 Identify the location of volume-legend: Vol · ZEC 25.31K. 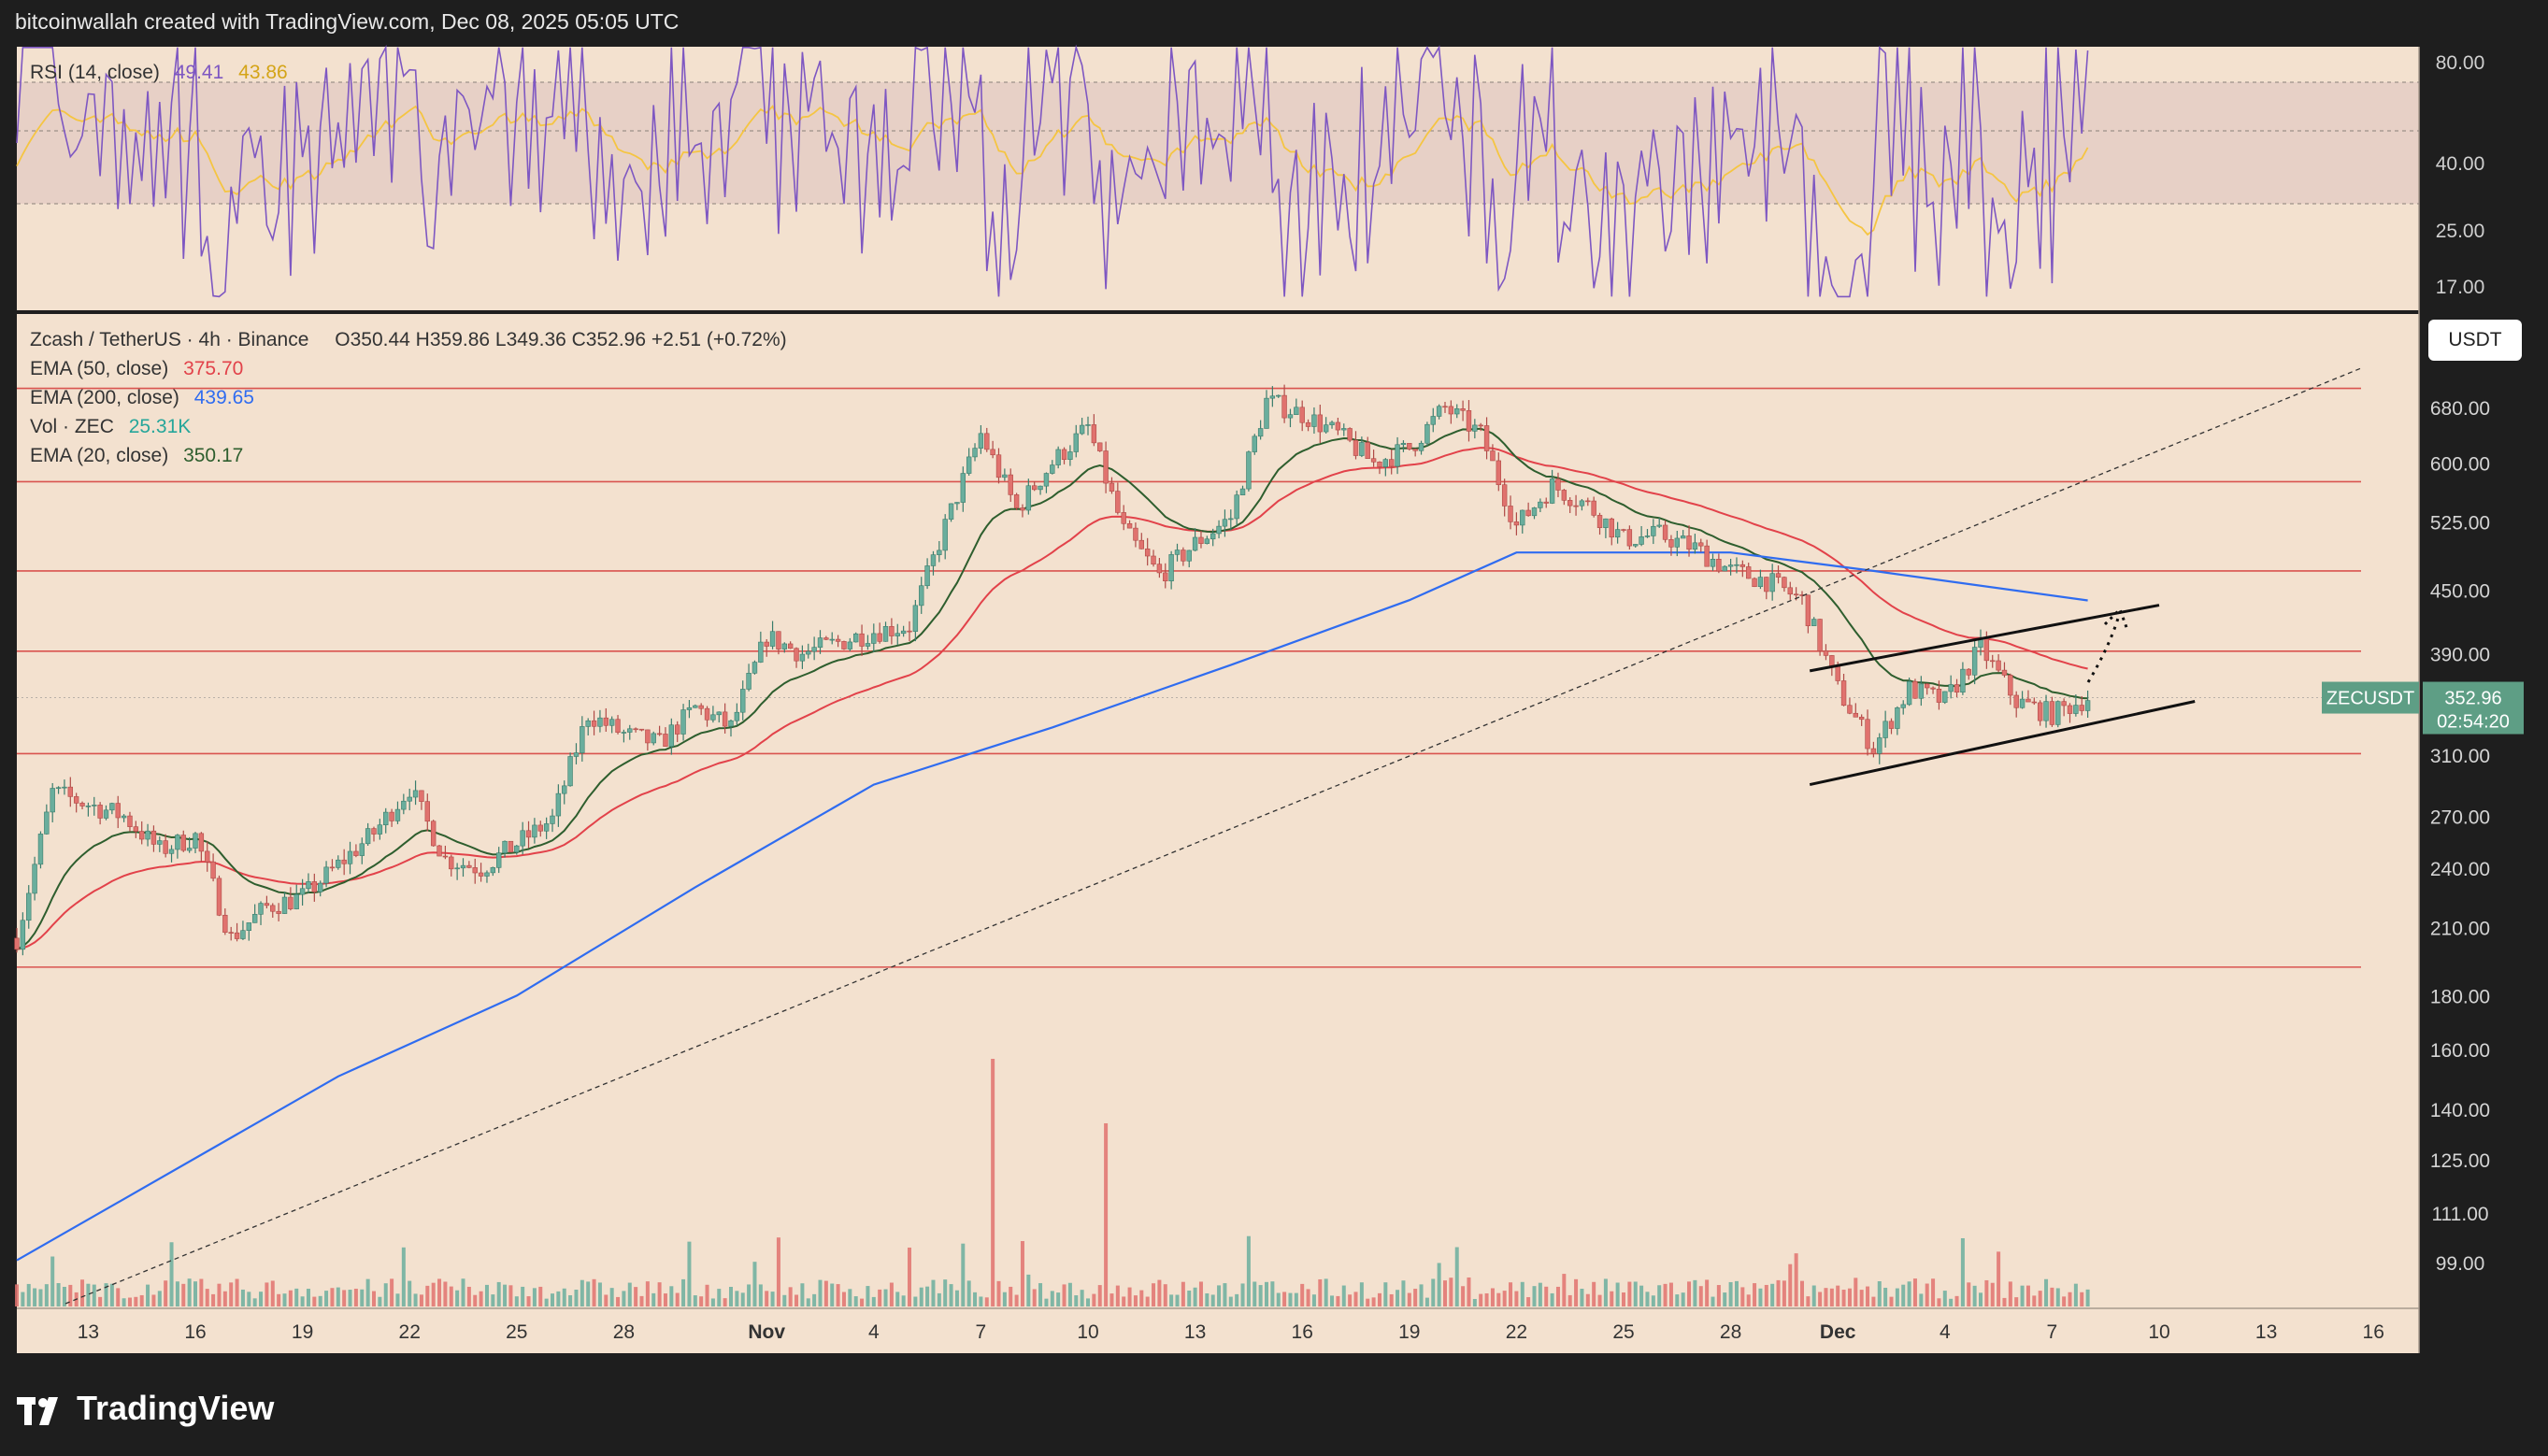
(110, 427).